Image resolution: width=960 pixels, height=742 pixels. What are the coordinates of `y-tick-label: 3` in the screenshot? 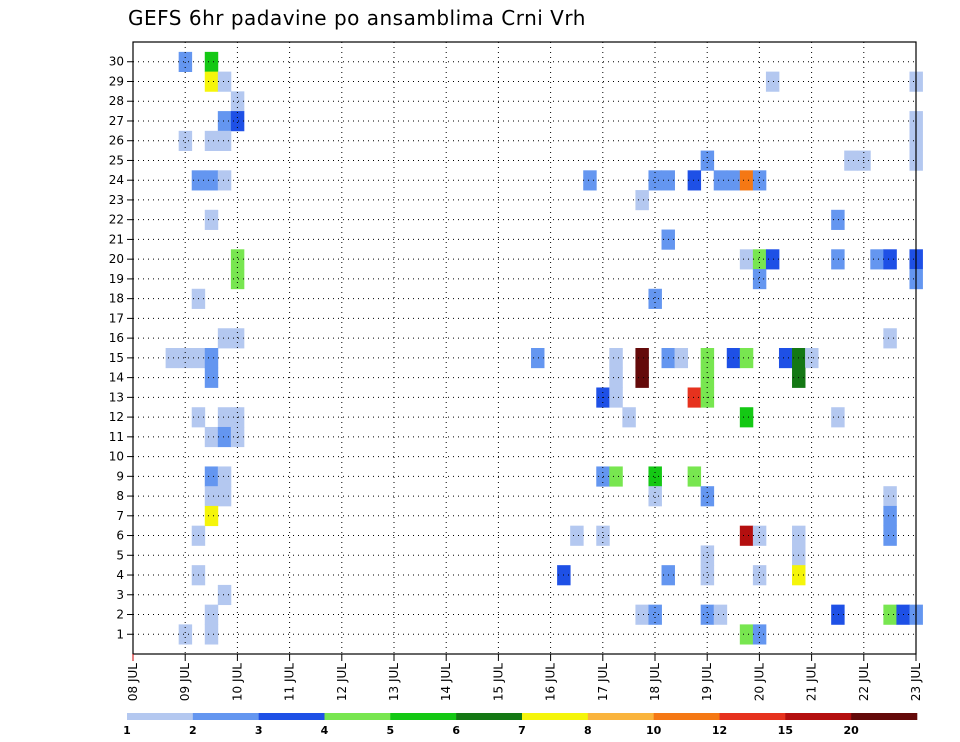 It's located at (120, 595).